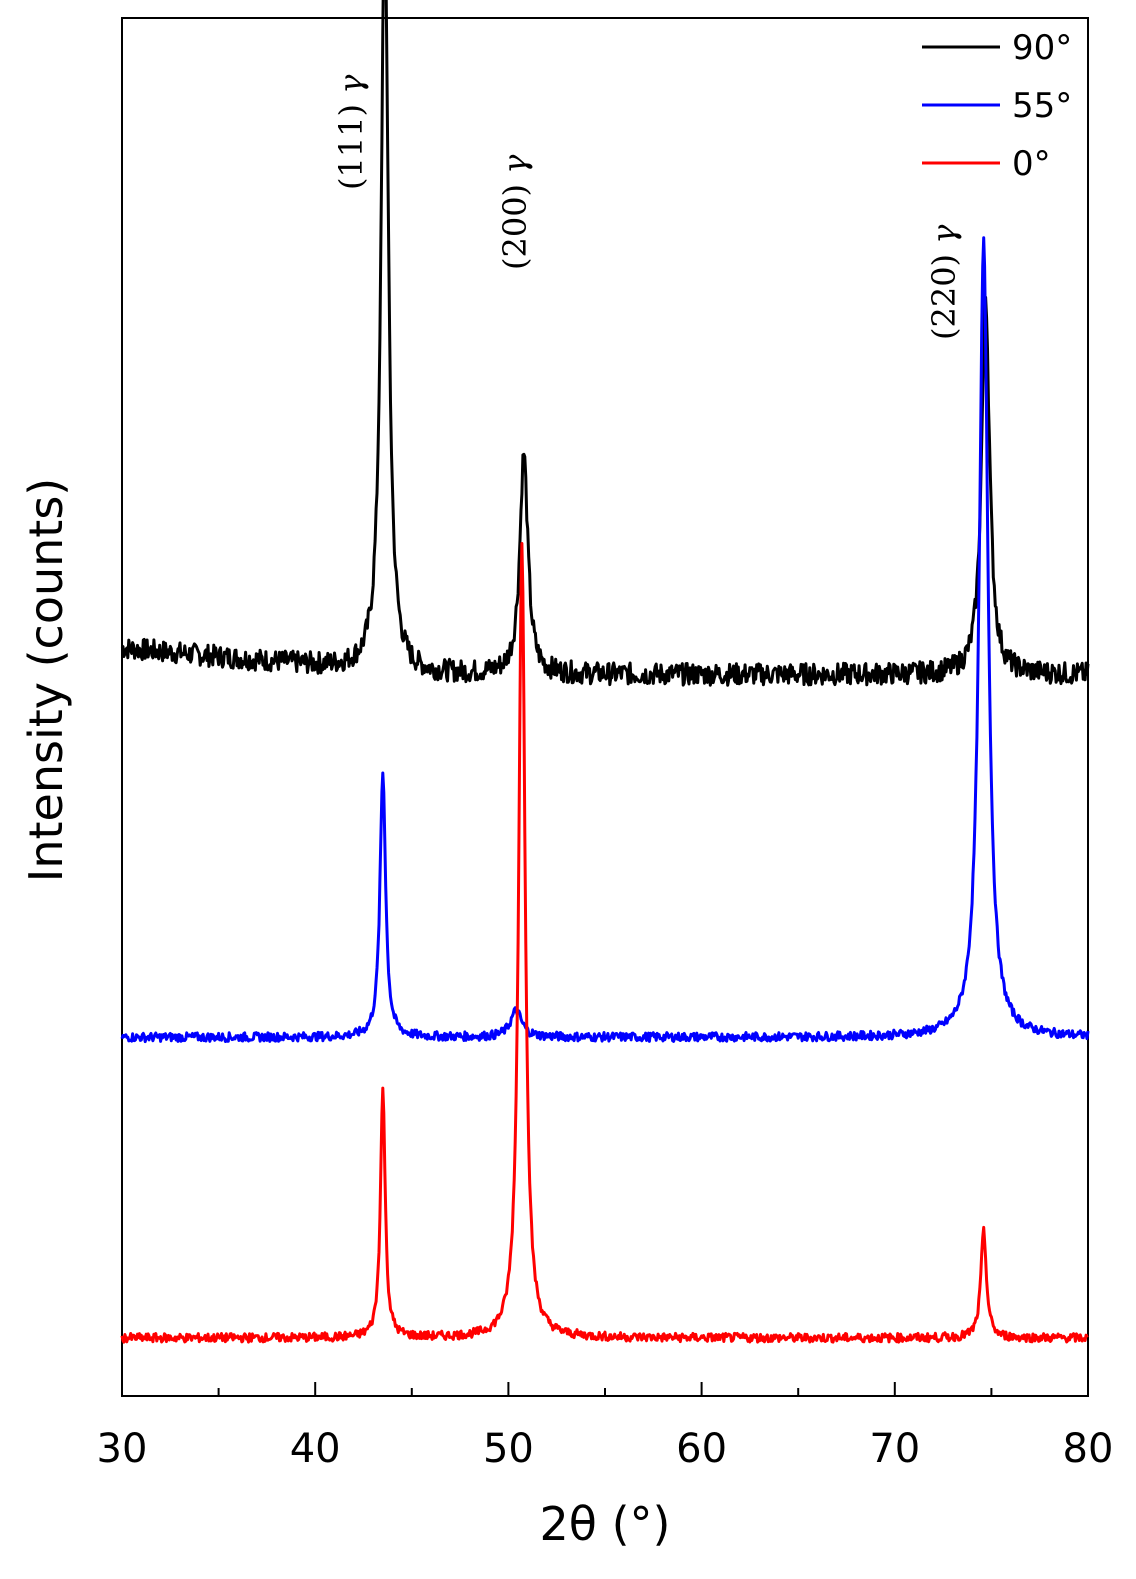  What do you see at coordinates (605, 1524) in the screenshot?
I see `x-axis-title: 2θ (°)` at bounding box center [605, 1524].